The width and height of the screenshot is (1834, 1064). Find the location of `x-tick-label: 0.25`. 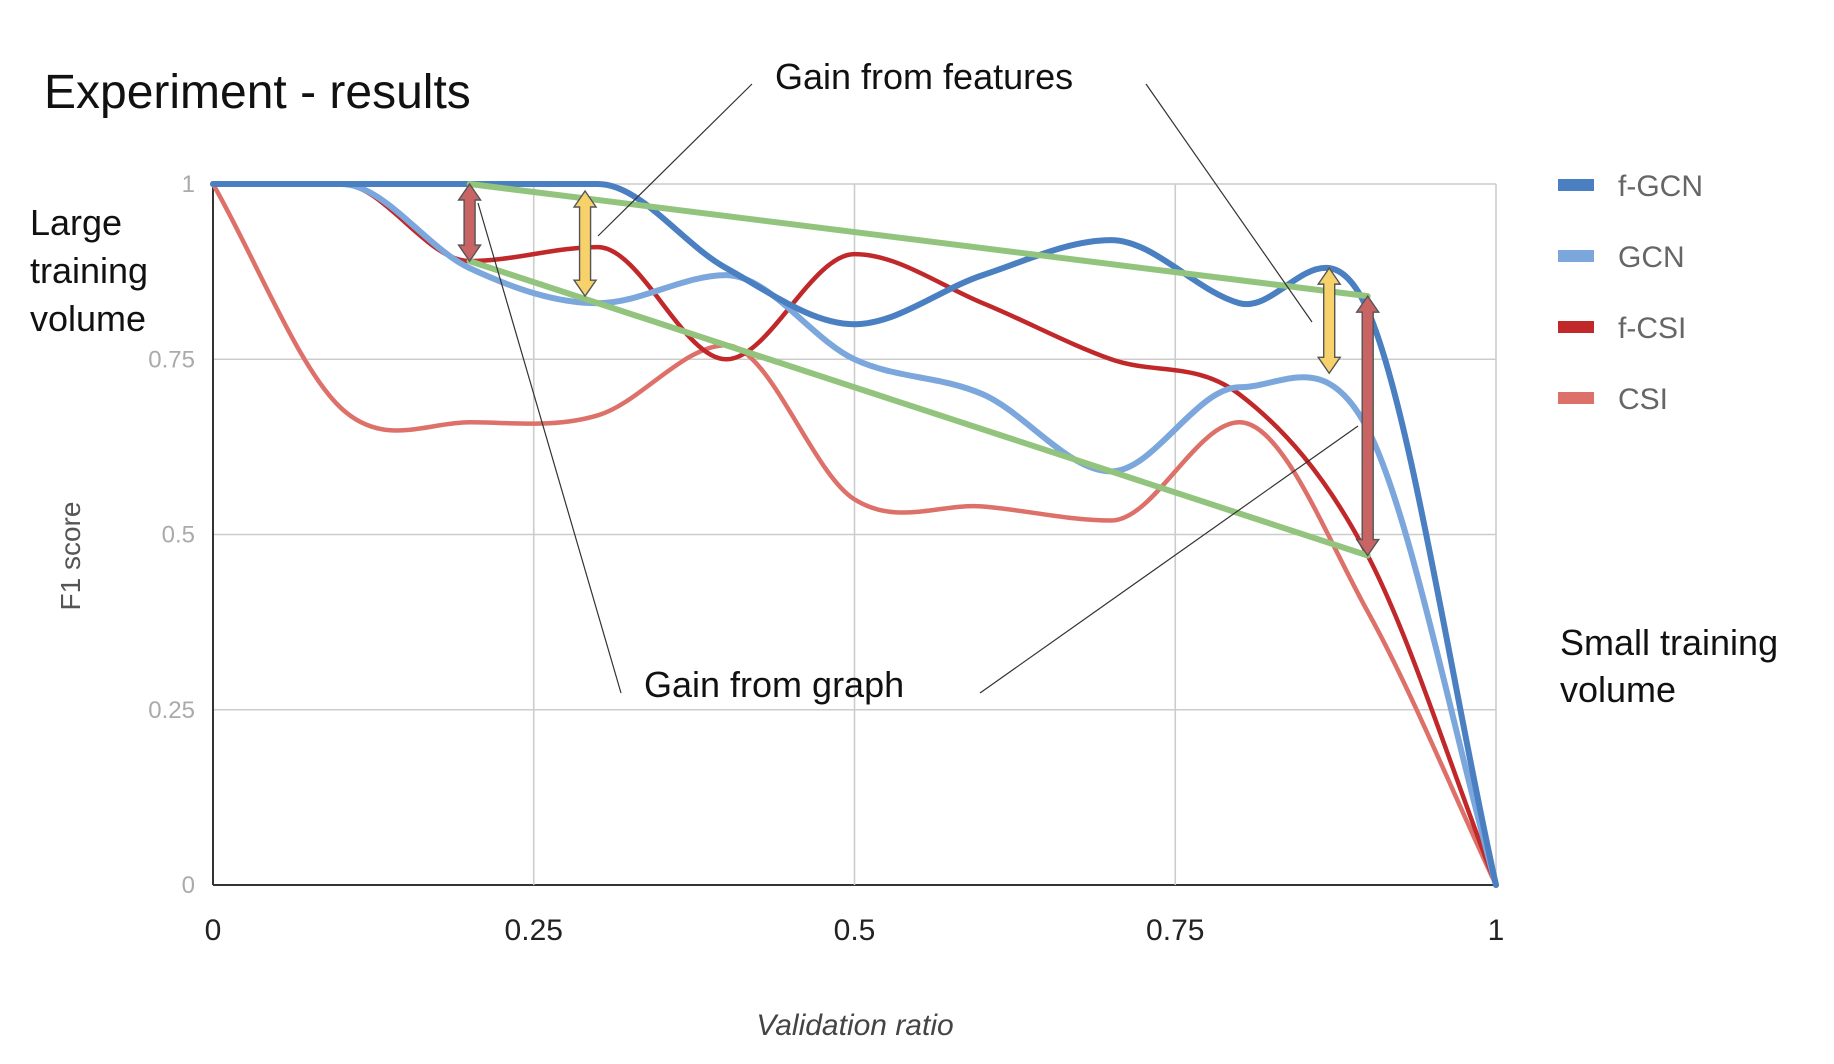

x-tick-label: 0.25 is located at coordinates (534, 930).